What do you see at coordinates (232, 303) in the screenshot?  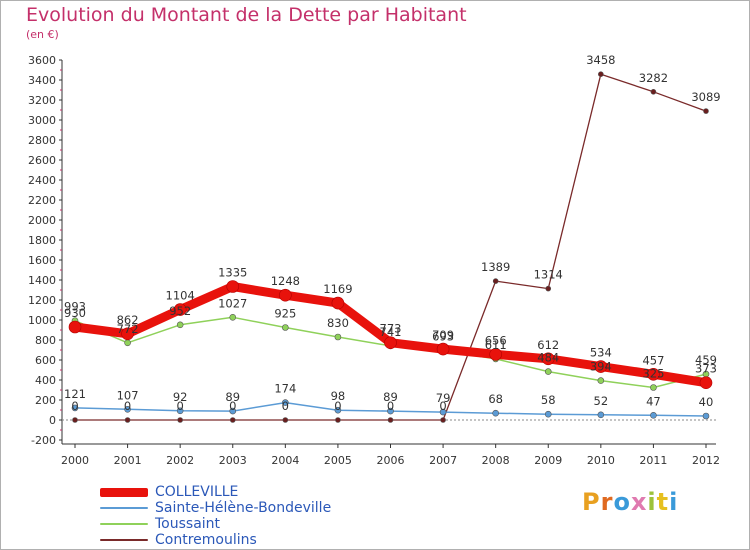 I see `data-label: 1027` at bounding box center [232, 303].